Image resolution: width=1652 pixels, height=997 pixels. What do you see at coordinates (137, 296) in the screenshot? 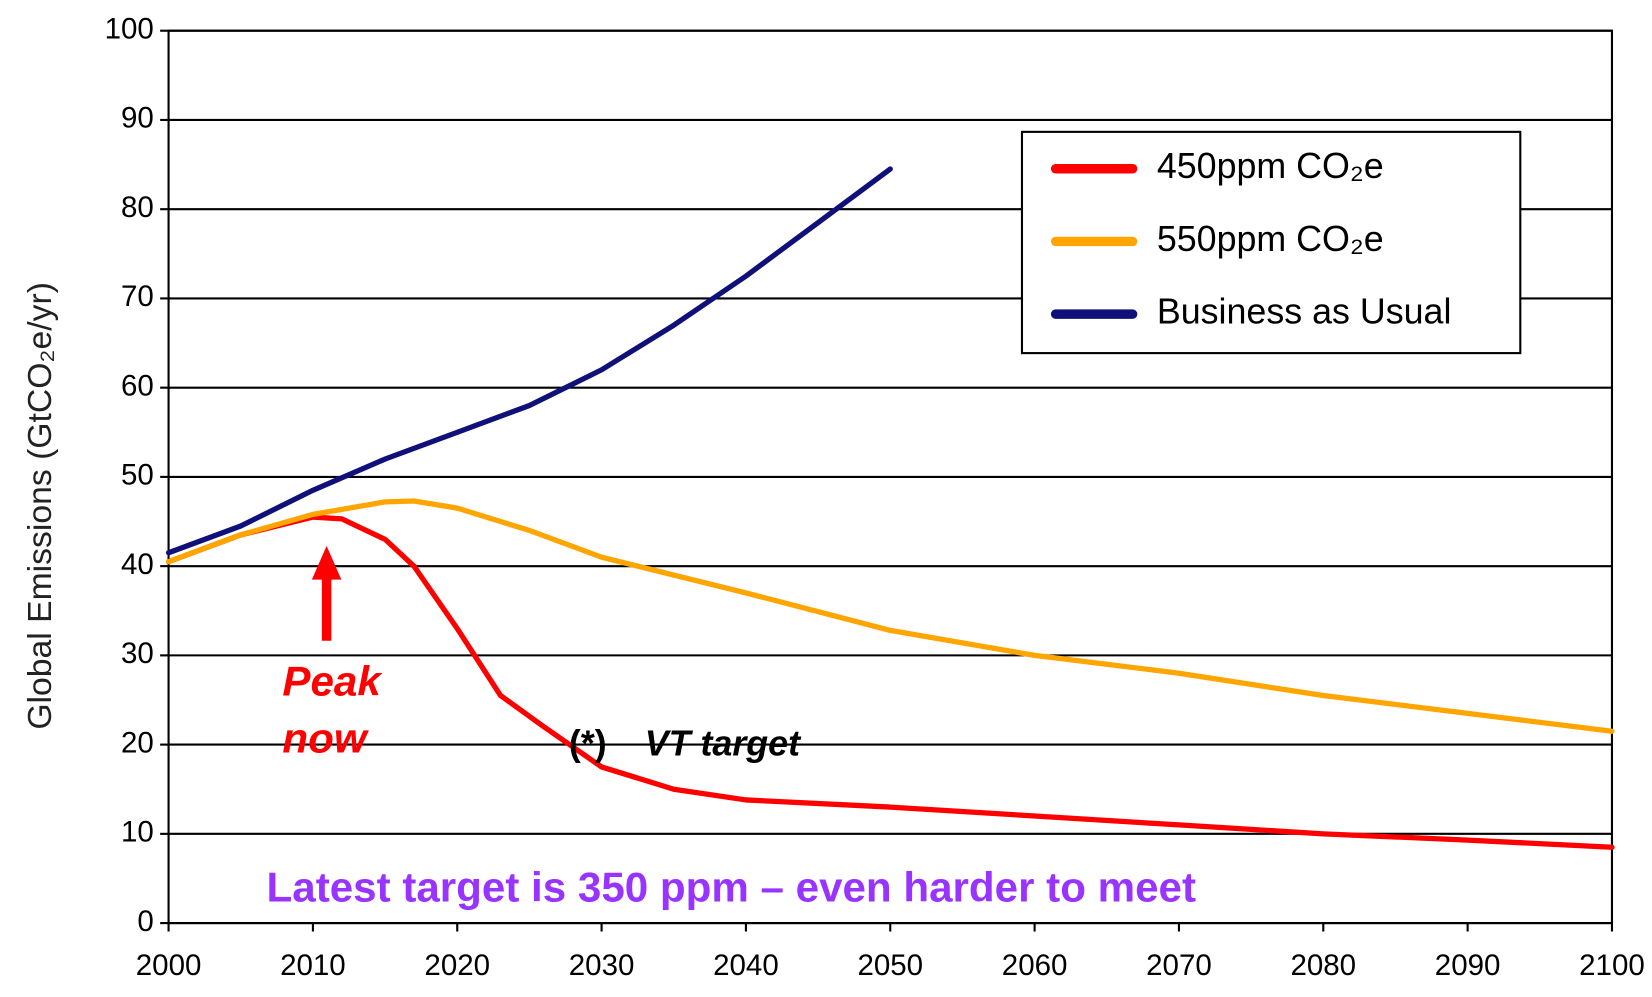
I see `y-tick-label: 70` at bounding box center [137, 296].